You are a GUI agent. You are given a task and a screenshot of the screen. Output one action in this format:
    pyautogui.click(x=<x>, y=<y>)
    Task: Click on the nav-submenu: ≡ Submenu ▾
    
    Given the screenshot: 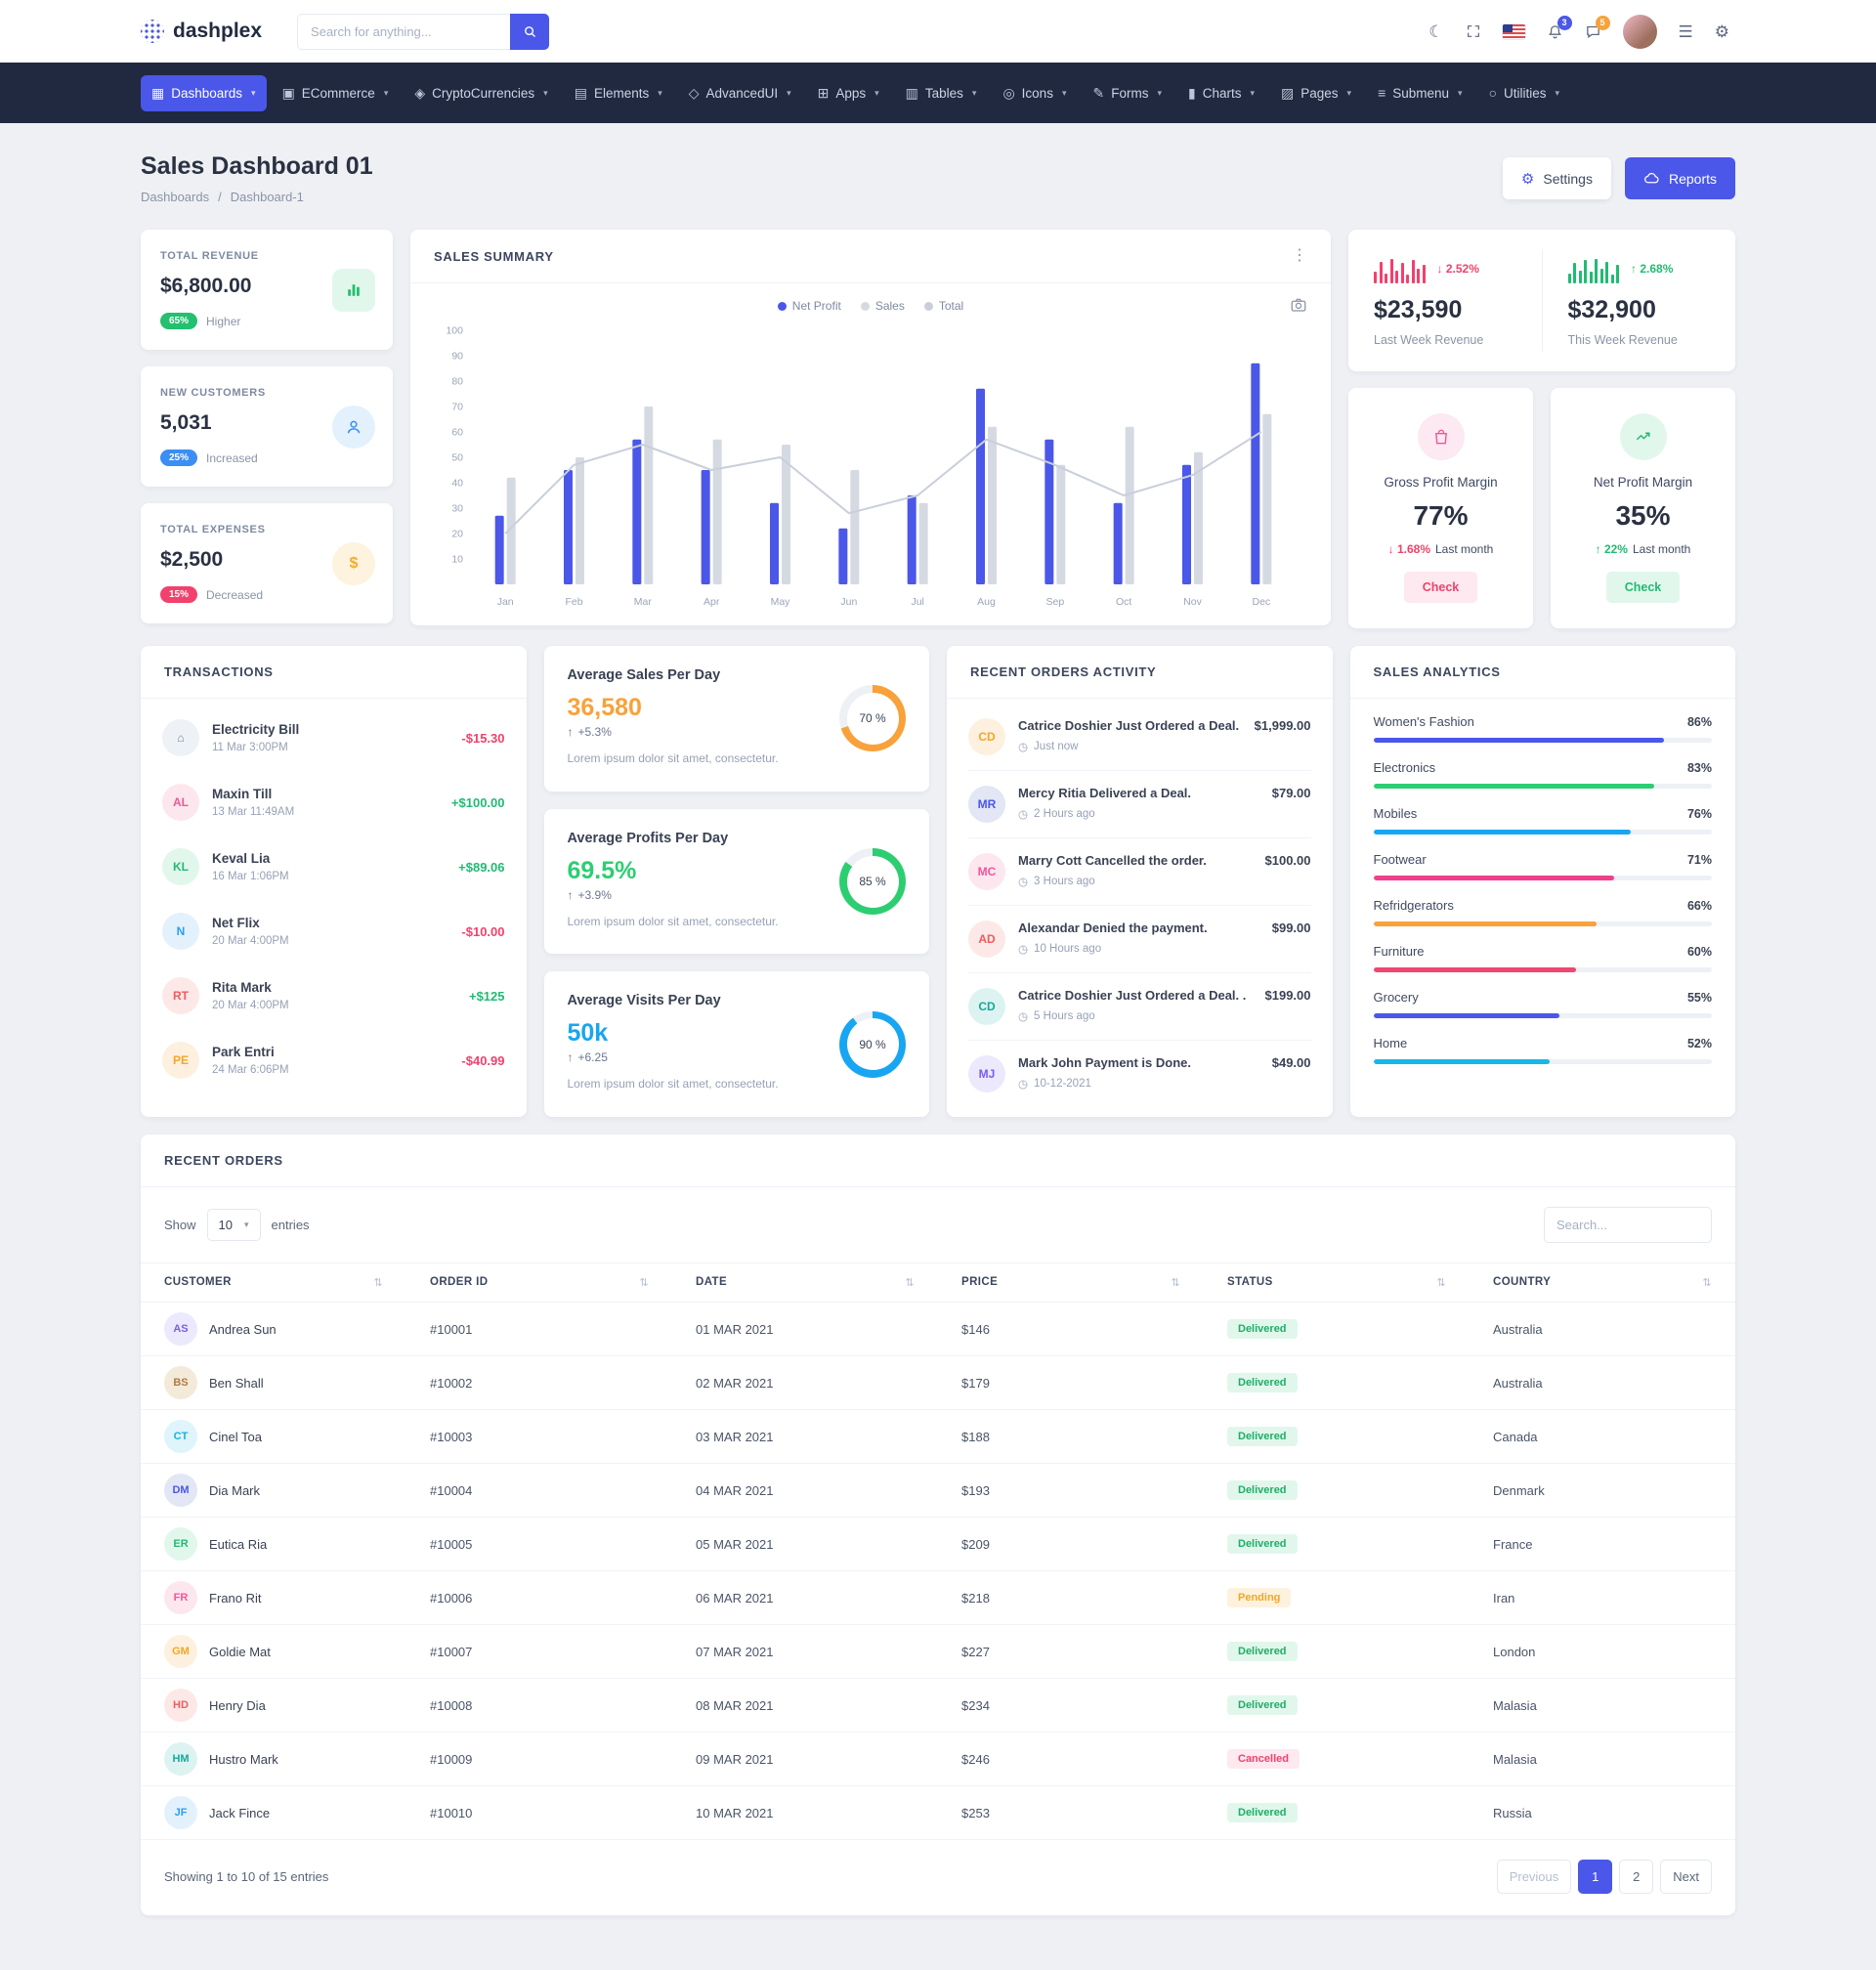 What is the action you would take?
    pyautogui.click(x=1420, y=92)
    